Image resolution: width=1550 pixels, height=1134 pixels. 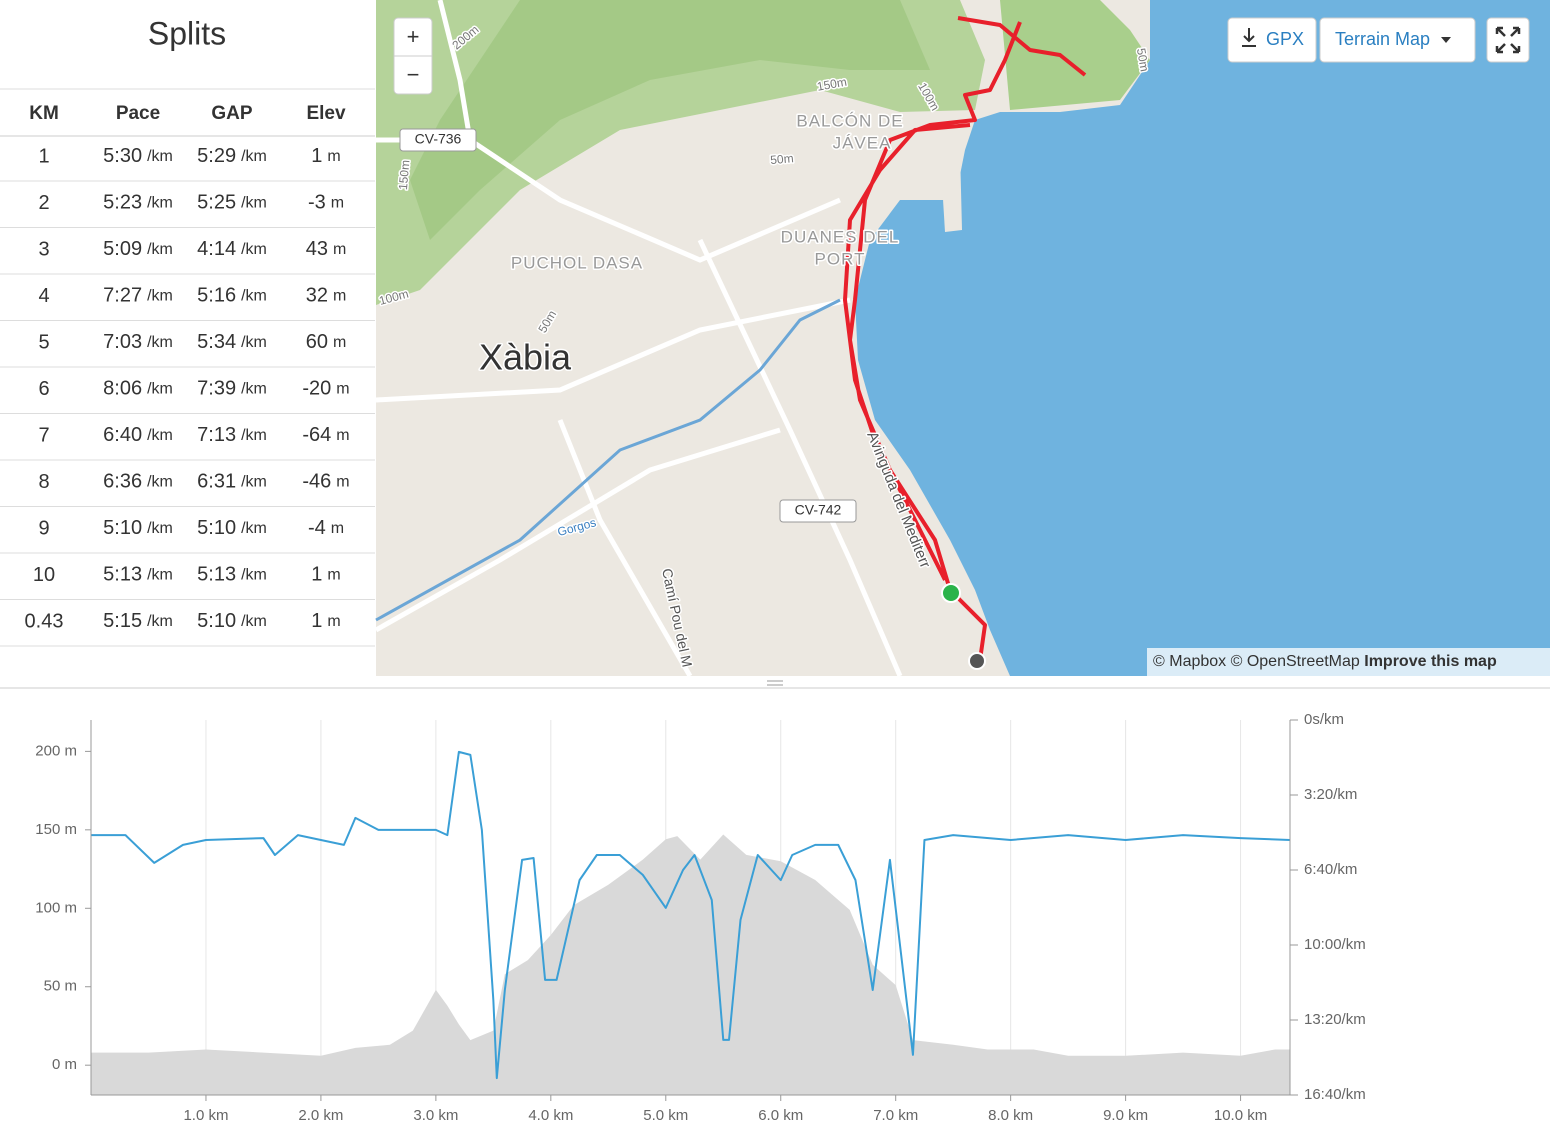 I want to click on pace-cell: 5:15/km, so click(x=138, y=621).